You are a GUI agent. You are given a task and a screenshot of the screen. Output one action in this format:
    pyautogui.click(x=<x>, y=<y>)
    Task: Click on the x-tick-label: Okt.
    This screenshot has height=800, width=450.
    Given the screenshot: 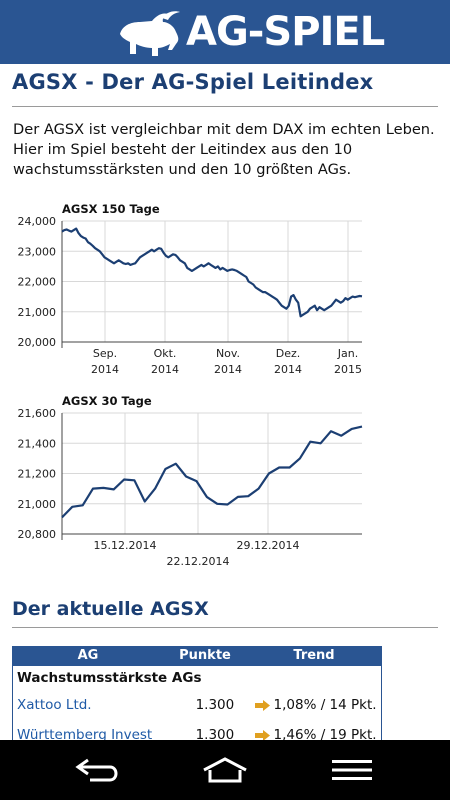 What is the action you would take?
    pyautogui.click(x=165, y=353)
    